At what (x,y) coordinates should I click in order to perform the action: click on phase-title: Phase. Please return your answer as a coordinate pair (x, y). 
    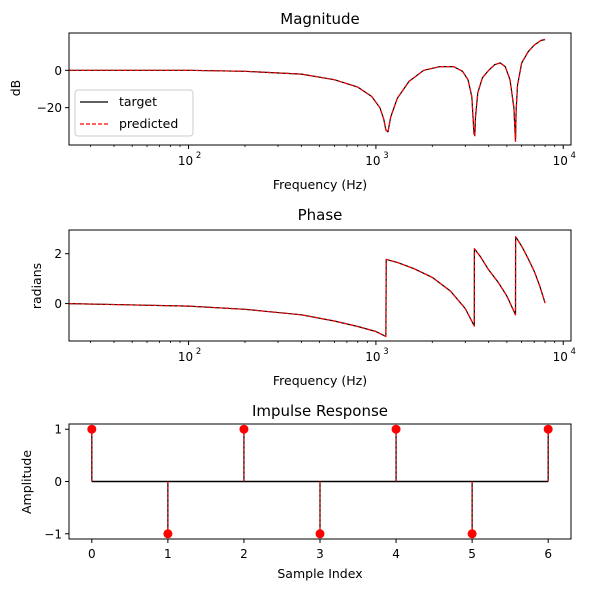
    Looking at the image, I should click on (320, 215).